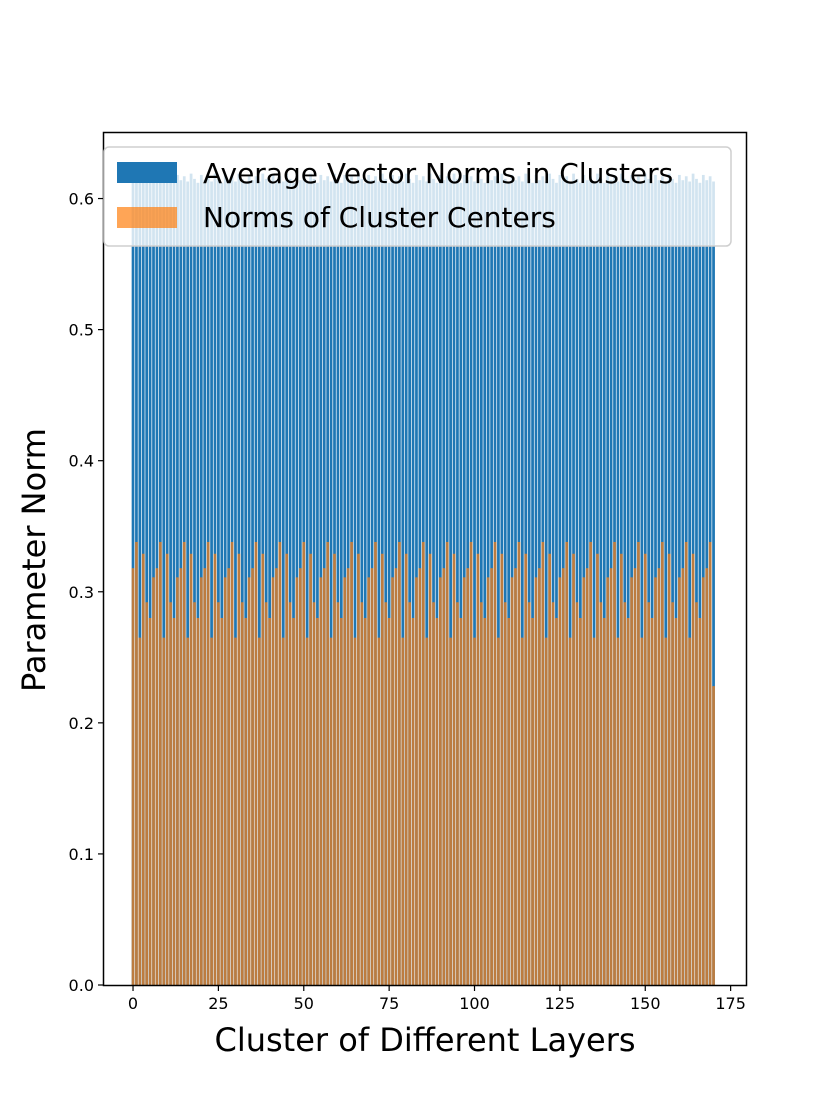 Image resolution: width=830 pixels, height=1107 pixels. What do you see at coordinates (81, 854) in the screenshot?
I see `y-tick-label-0.1: 0.1` at bounding box center [81, 854].